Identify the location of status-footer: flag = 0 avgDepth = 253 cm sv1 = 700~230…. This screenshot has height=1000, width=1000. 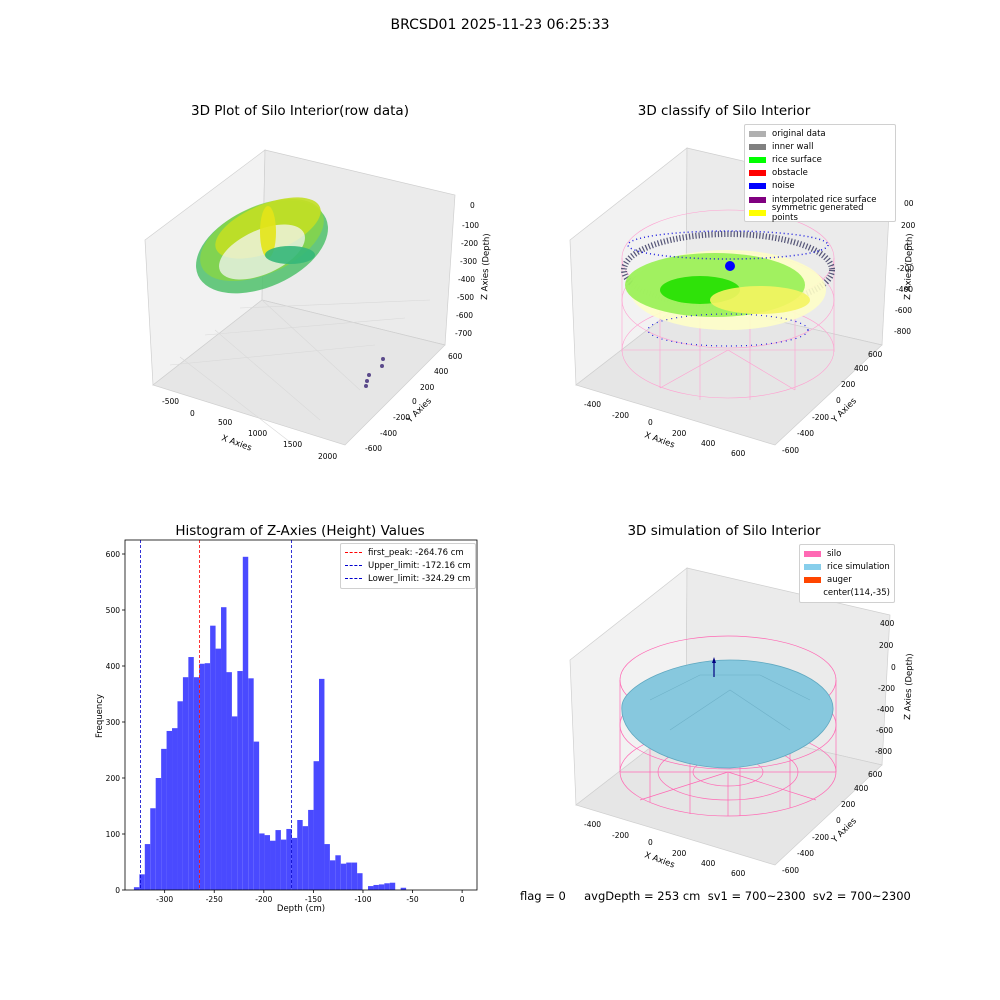
(715, 896).